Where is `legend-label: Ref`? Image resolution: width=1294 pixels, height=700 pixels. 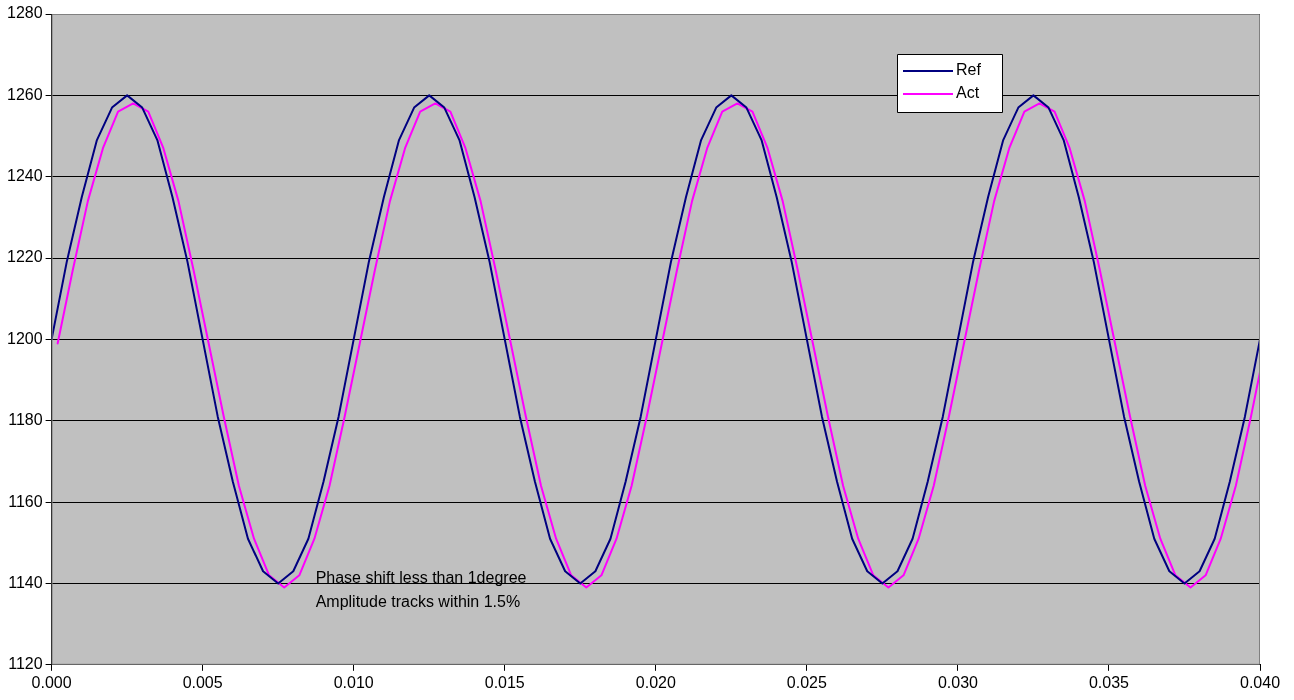 legend-label: Ref is located at coordinates (969, 70).